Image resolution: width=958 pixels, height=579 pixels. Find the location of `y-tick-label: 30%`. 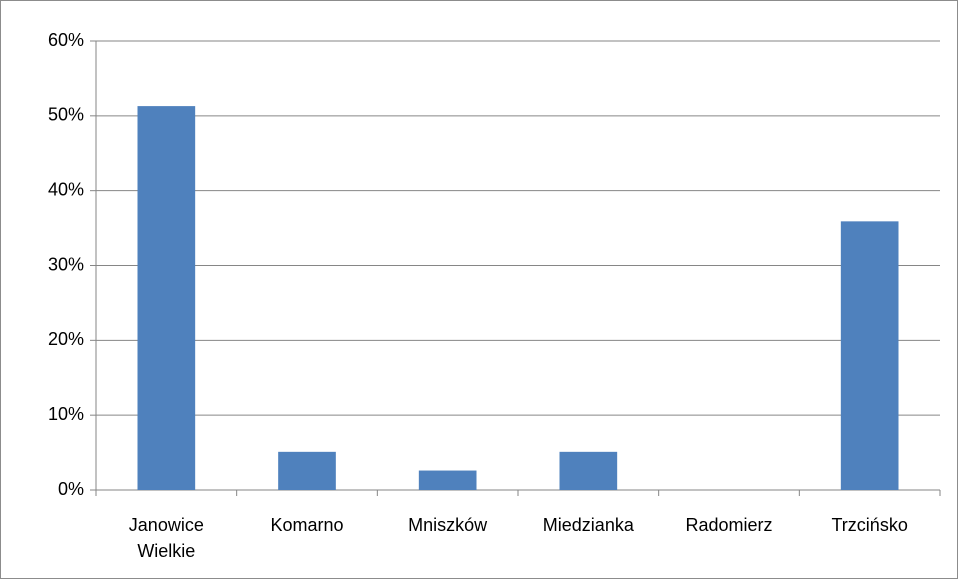

y-tick-label: 30% is located at coordinates (66, 264).